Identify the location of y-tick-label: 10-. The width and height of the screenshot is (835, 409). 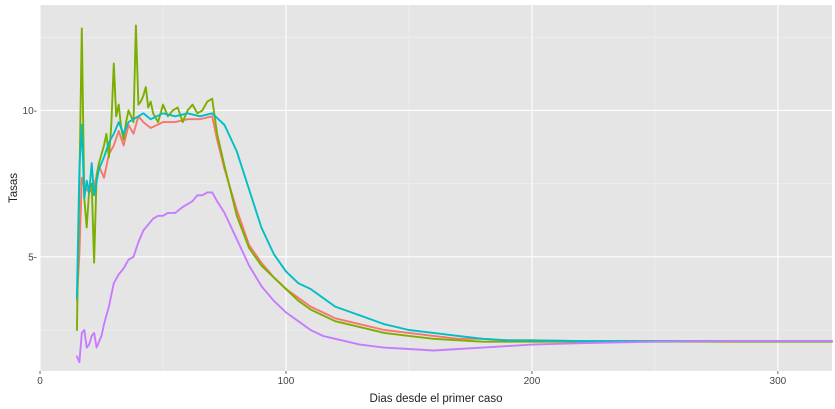
(30, 111).